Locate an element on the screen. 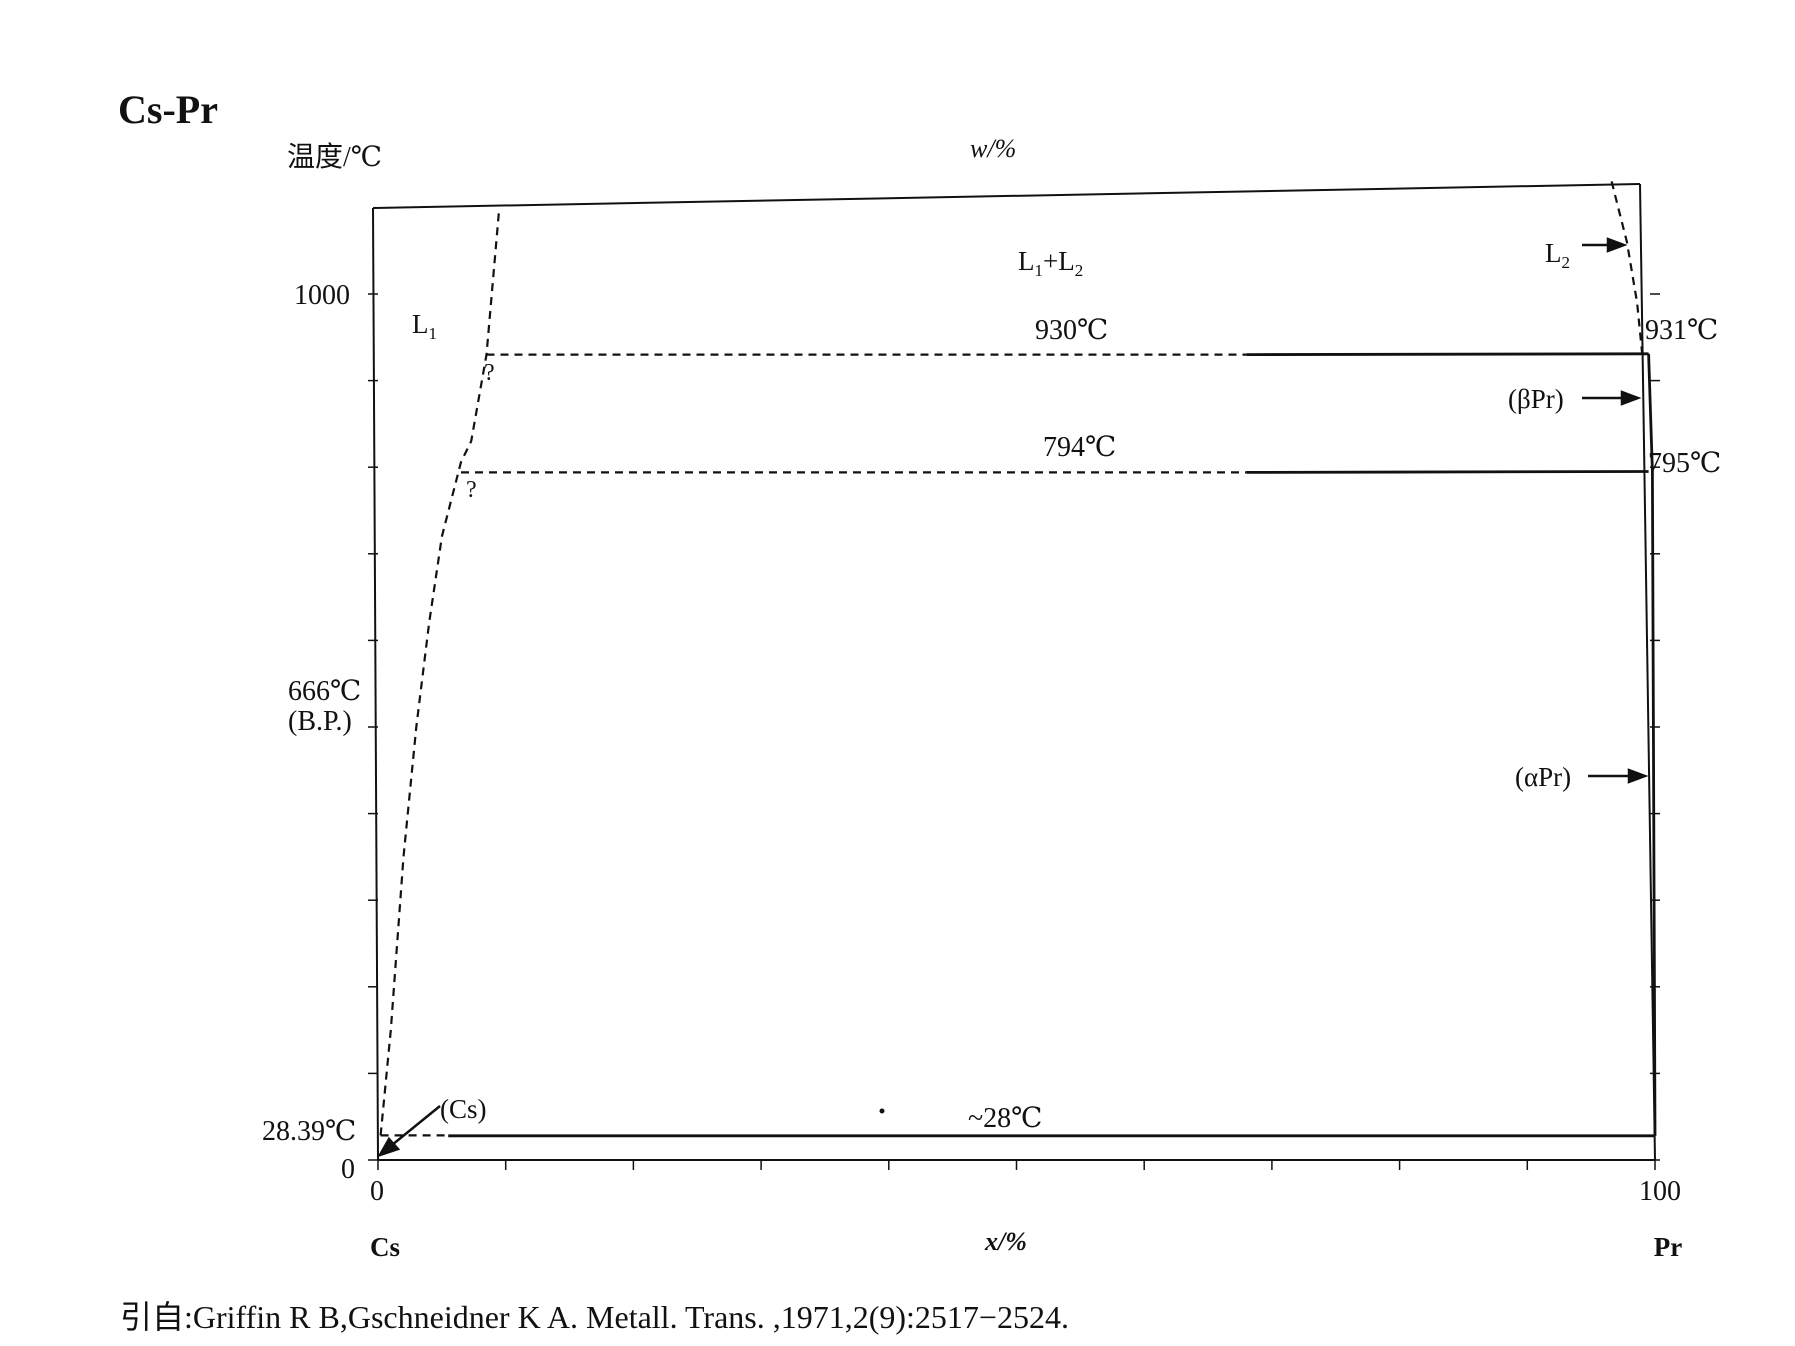 The image size is (1795, 1346). y-tick-label-0: 0 is located at coordinates (348, 1169).